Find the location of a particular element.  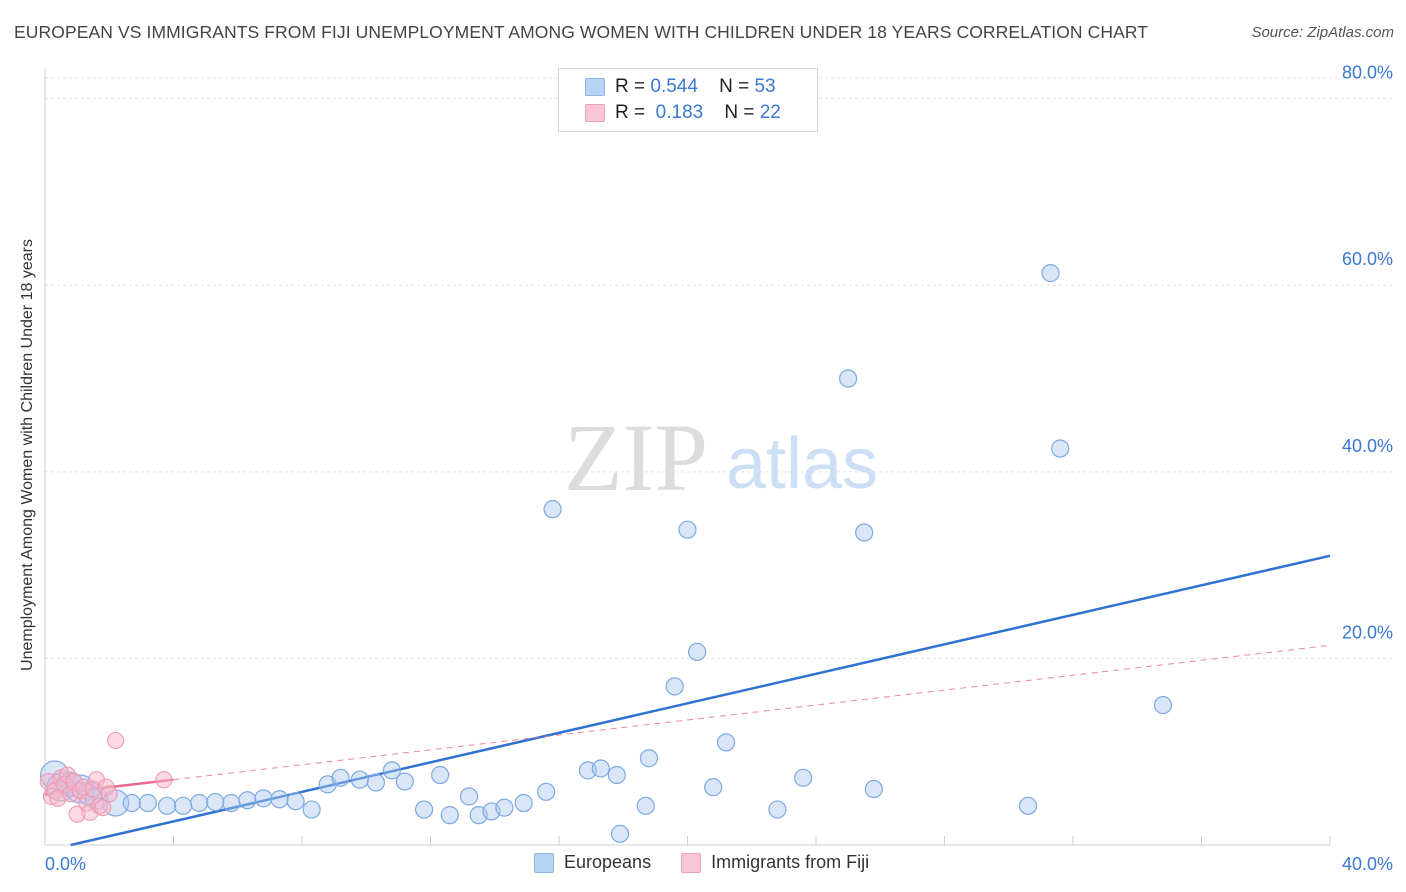

y-tick-label: 80.0% is located at coordinates (1367, 73).